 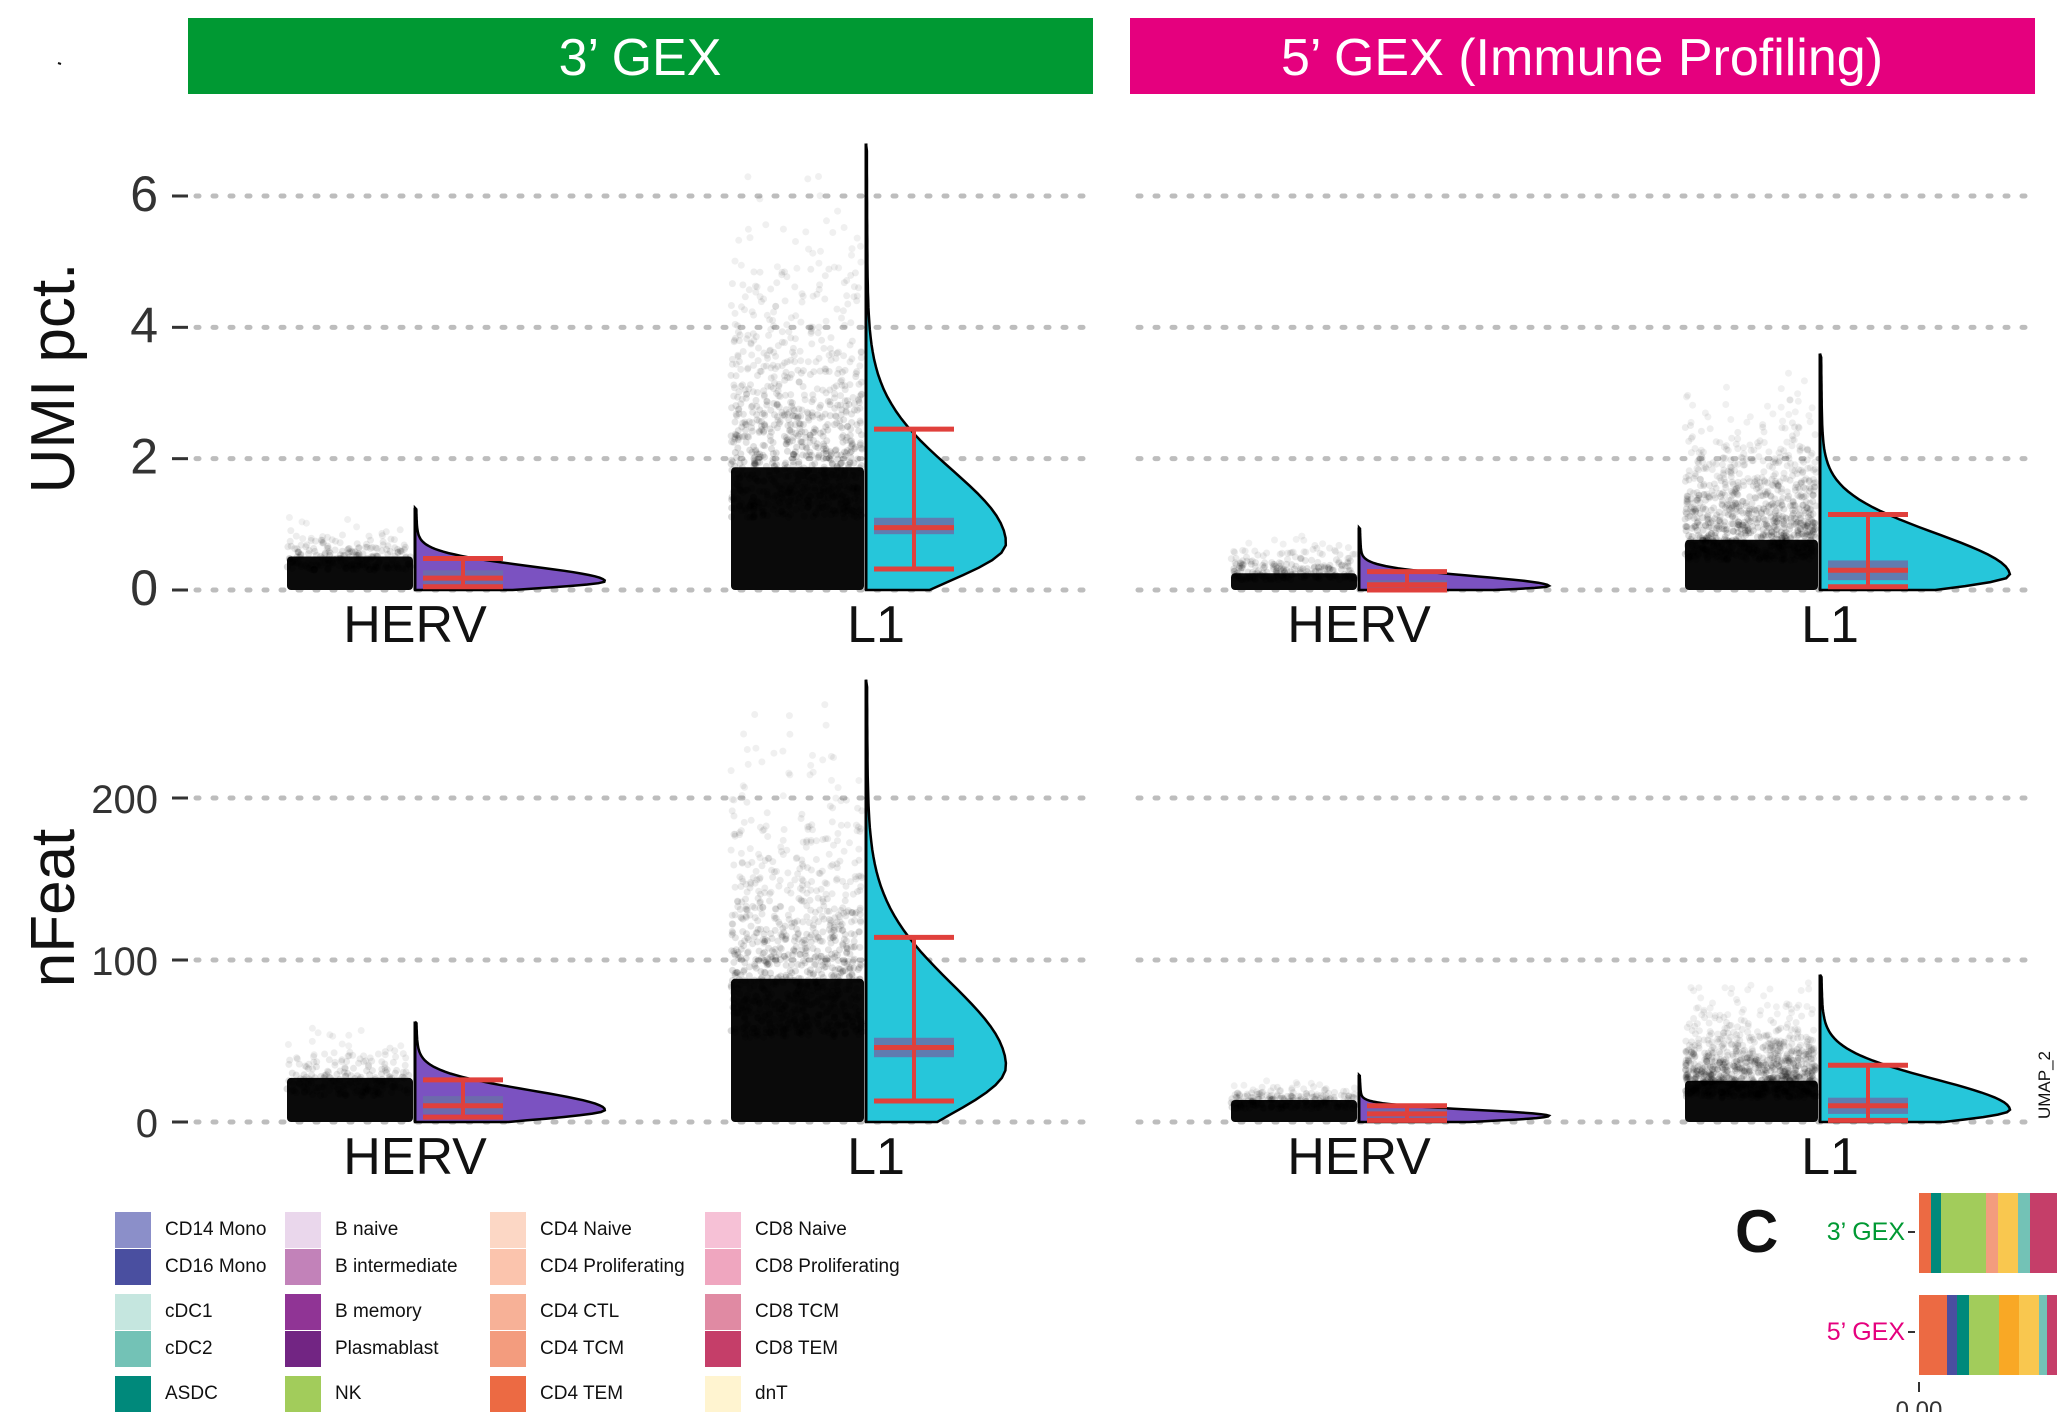 What do you see at coordinates (746, 1394) in the screenshot?
I see `legend-item: dnT` at bounding box center [746, 1394].